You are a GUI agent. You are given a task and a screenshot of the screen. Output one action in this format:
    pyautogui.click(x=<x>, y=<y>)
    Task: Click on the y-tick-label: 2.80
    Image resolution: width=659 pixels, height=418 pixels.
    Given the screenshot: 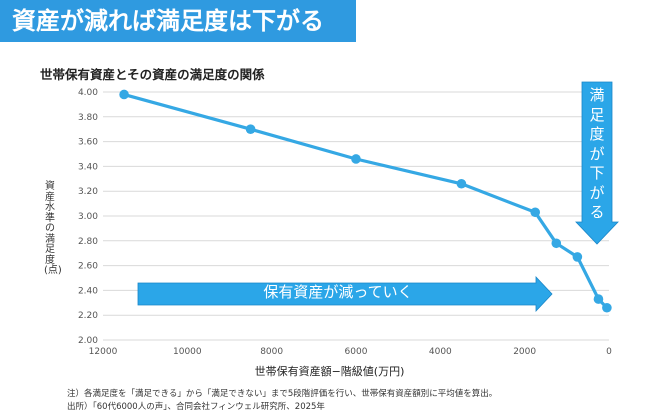 What is the action you would take?
    pyautogui.click(x=88, y=242)
    